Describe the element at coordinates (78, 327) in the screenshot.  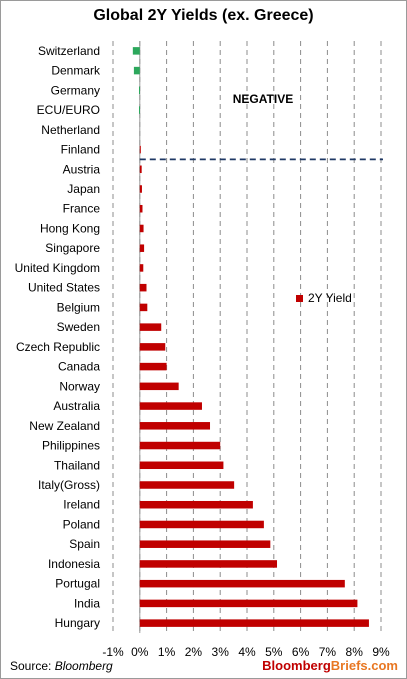
I see `category-label: Sweden` at that location.